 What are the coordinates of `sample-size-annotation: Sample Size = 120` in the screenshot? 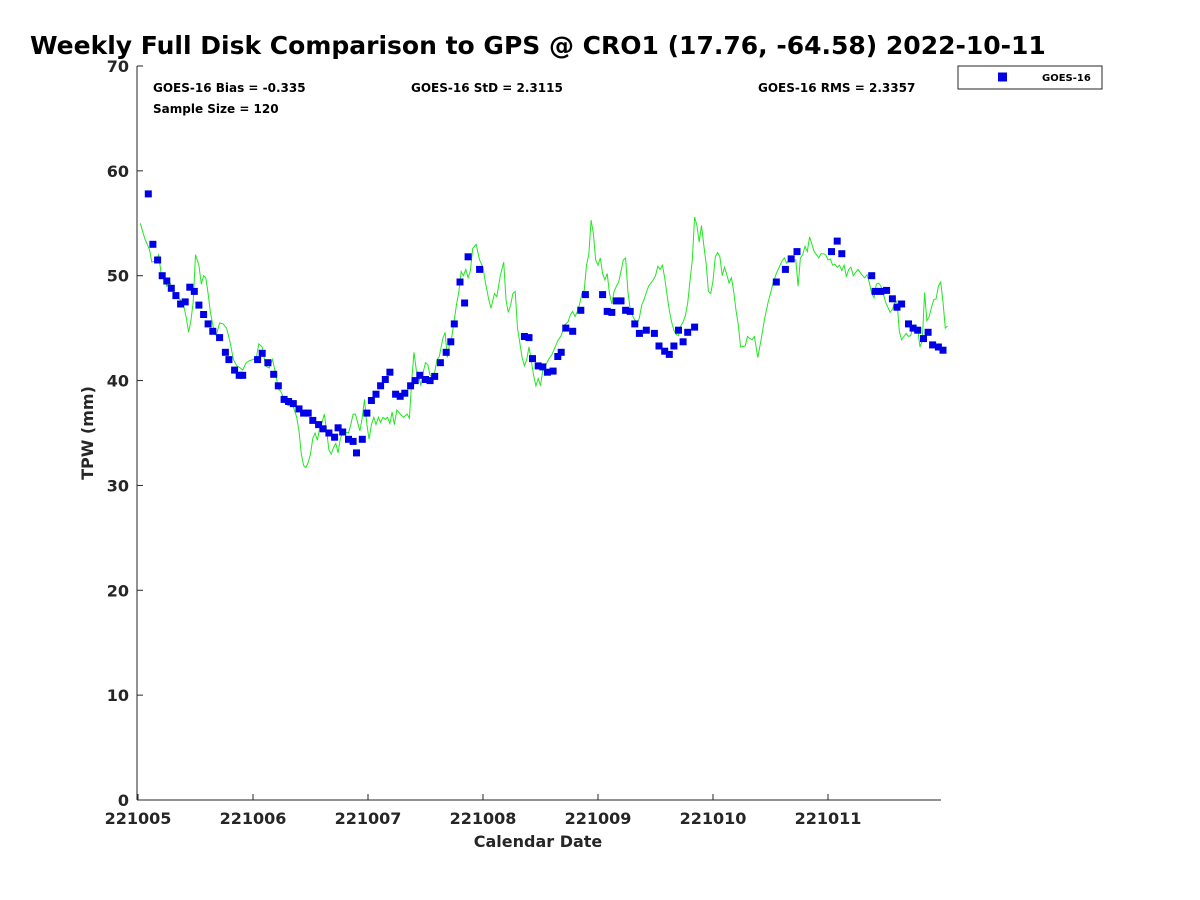 It's located at (216, 109).